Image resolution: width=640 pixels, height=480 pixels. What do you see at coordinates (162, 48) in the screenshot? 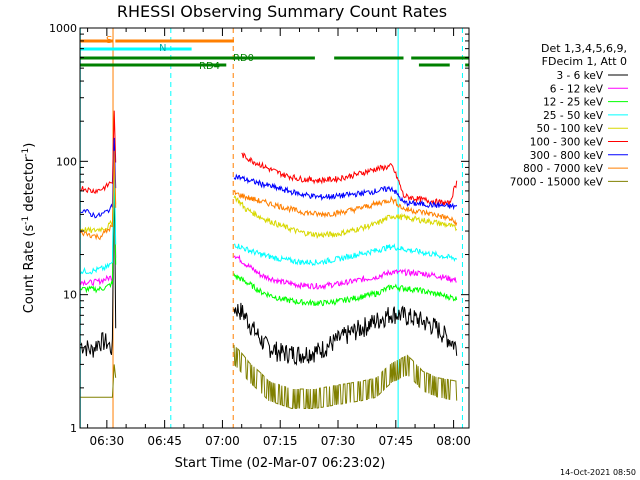
I see `flag-label-n: N` at bounding box center [162, 48].